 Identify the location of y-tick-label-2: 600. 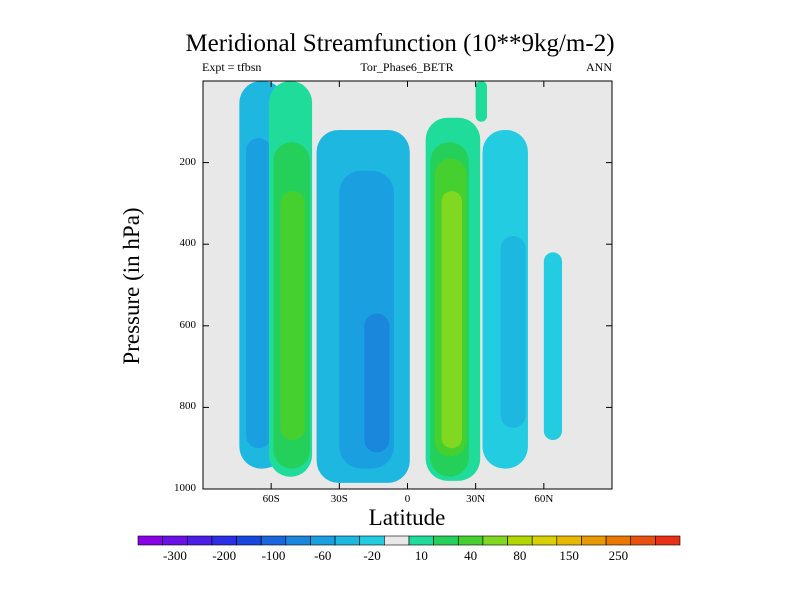
(188, 324).